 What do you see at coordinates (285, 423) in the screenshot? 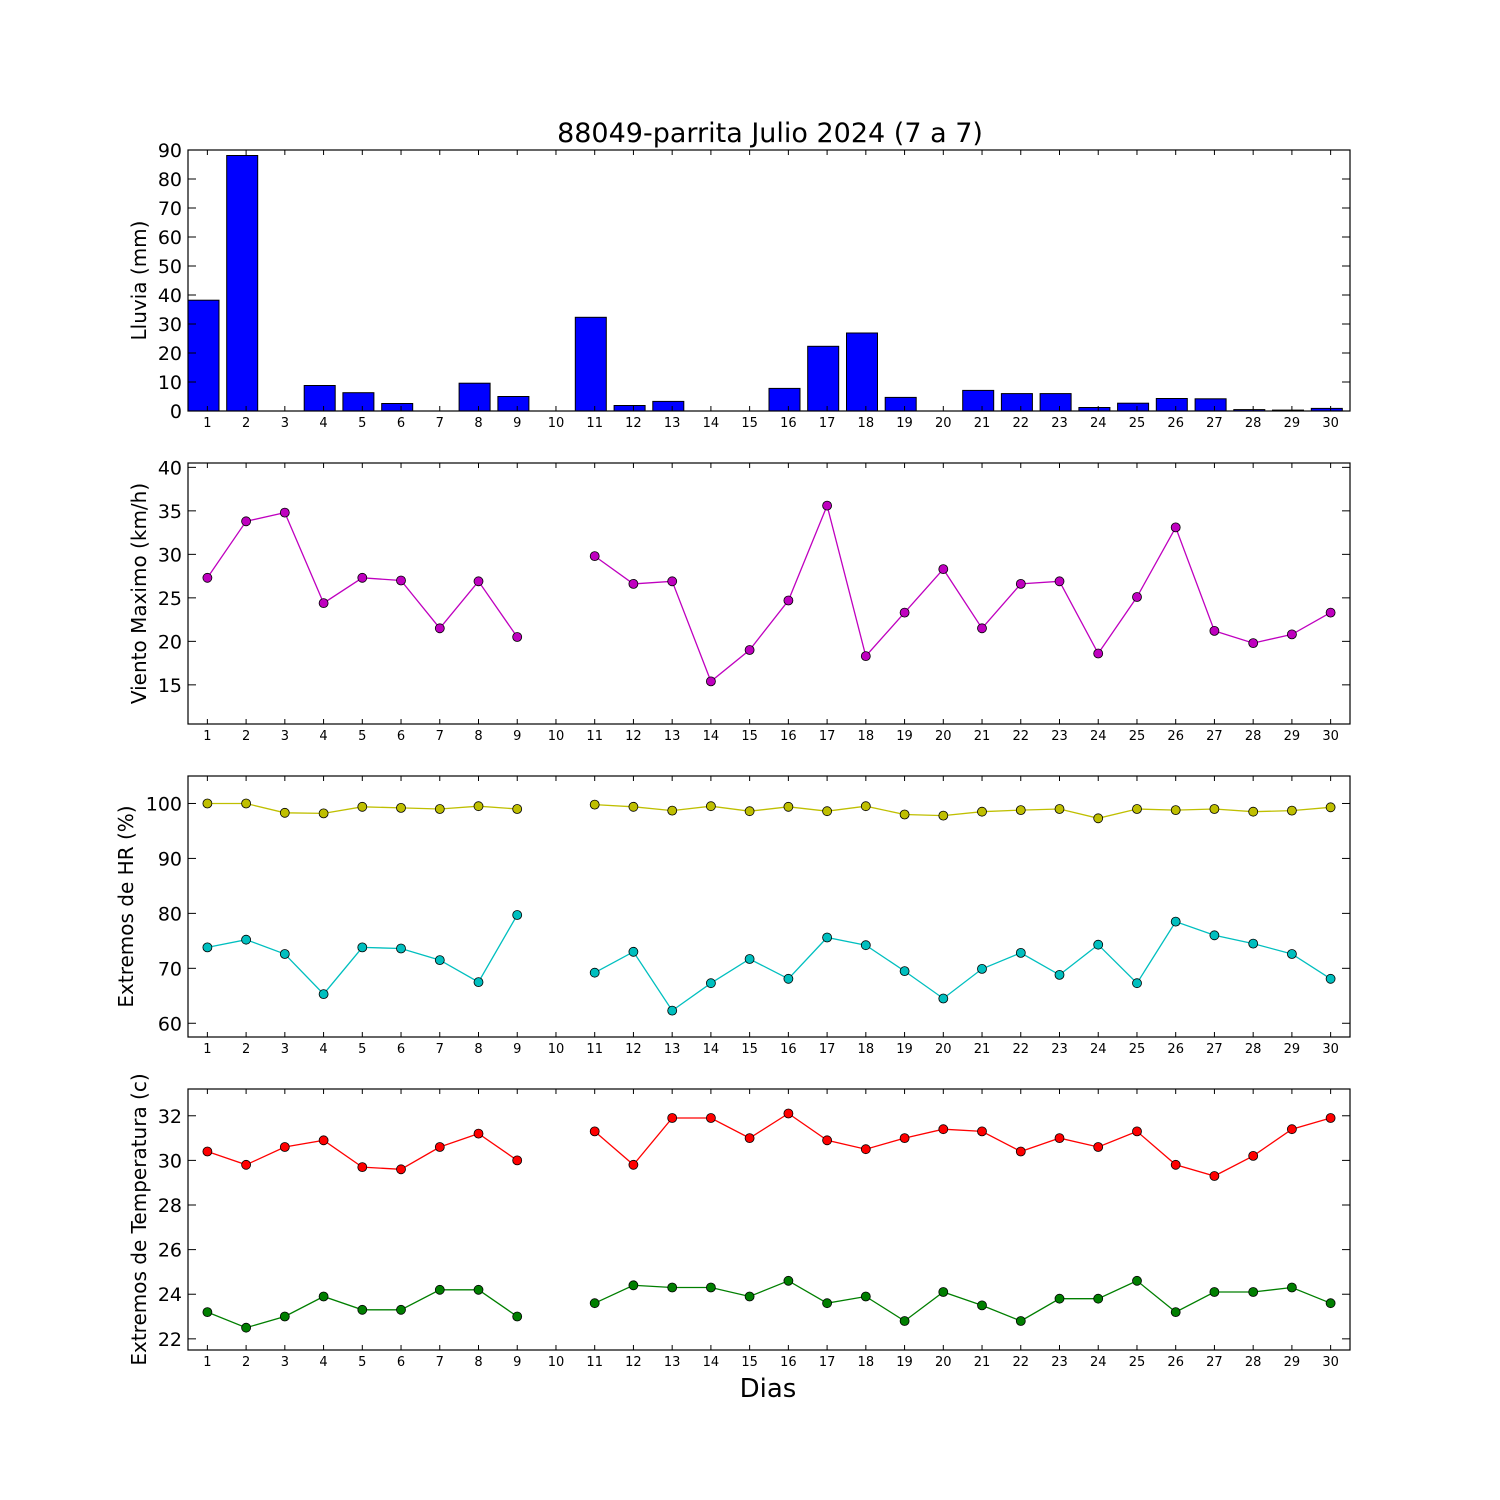
I see `x-tick-label: 3` at bounding box center [285, 423].